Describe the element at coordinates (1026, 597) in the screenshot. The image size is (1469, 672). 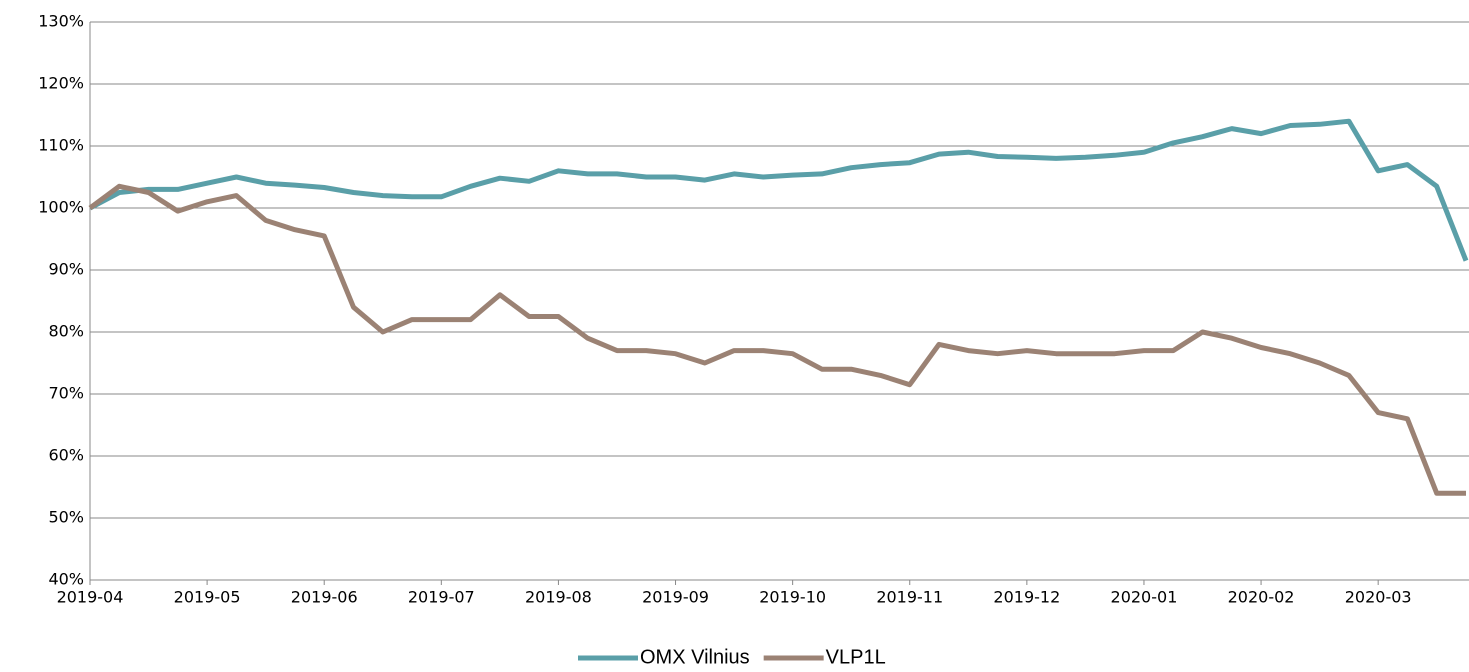
I see `x-tick-label: 2019-12` at that location.